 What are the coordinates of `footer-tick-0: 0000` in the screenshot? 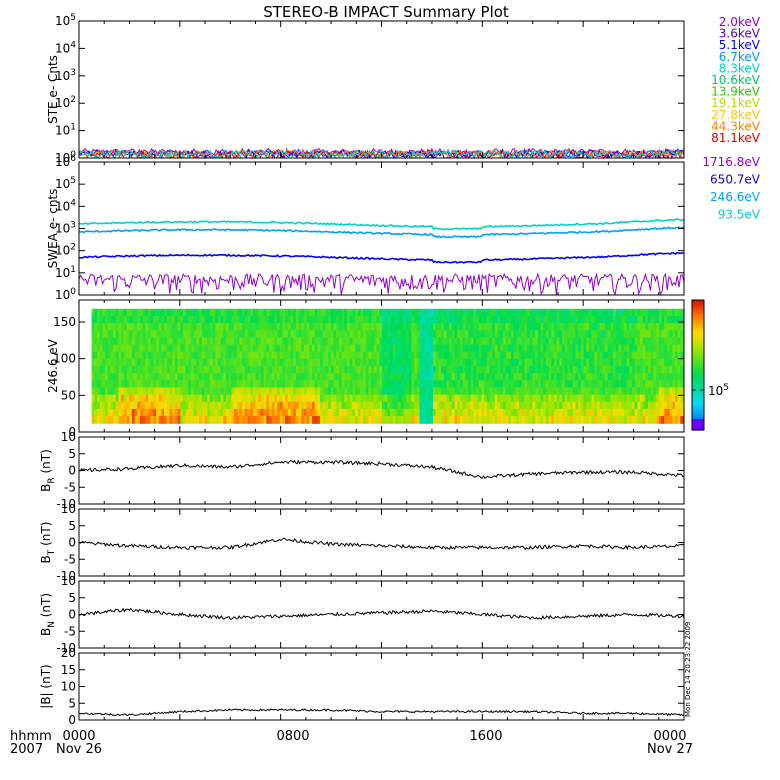 It's located at (78, 736).